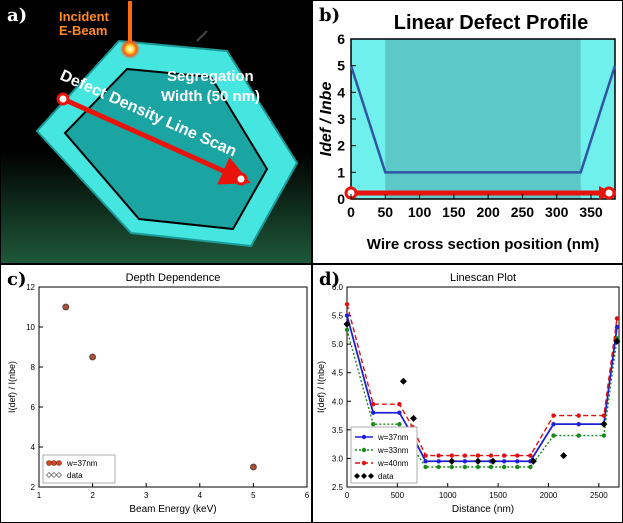 This screenshot has height=523, width=623. I want to click on legend-fit-marker, so click(59, 463).